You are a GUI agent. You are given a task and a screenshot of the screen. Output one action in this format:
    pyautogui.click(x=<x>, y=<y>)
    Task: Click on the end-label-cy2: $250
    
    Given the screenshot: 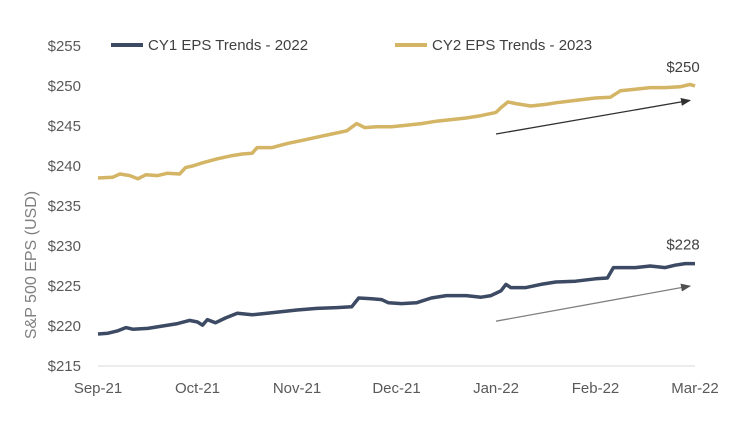 What is the action you would take?
    pyautogui.click(x=682, y=67)
    